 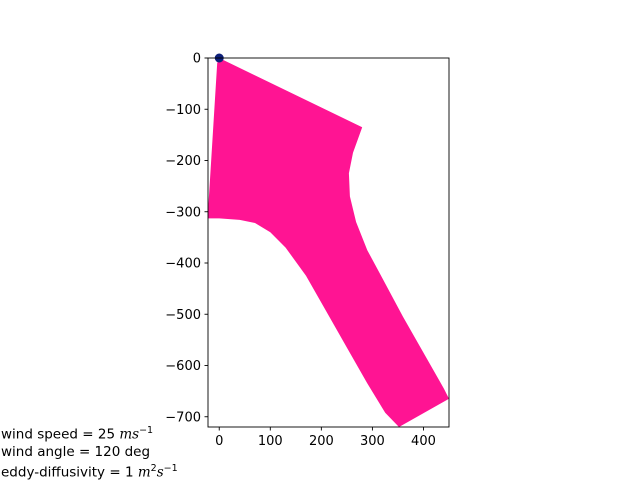 I want to click on x-tick-label: 300, so click(x=372, y=441).